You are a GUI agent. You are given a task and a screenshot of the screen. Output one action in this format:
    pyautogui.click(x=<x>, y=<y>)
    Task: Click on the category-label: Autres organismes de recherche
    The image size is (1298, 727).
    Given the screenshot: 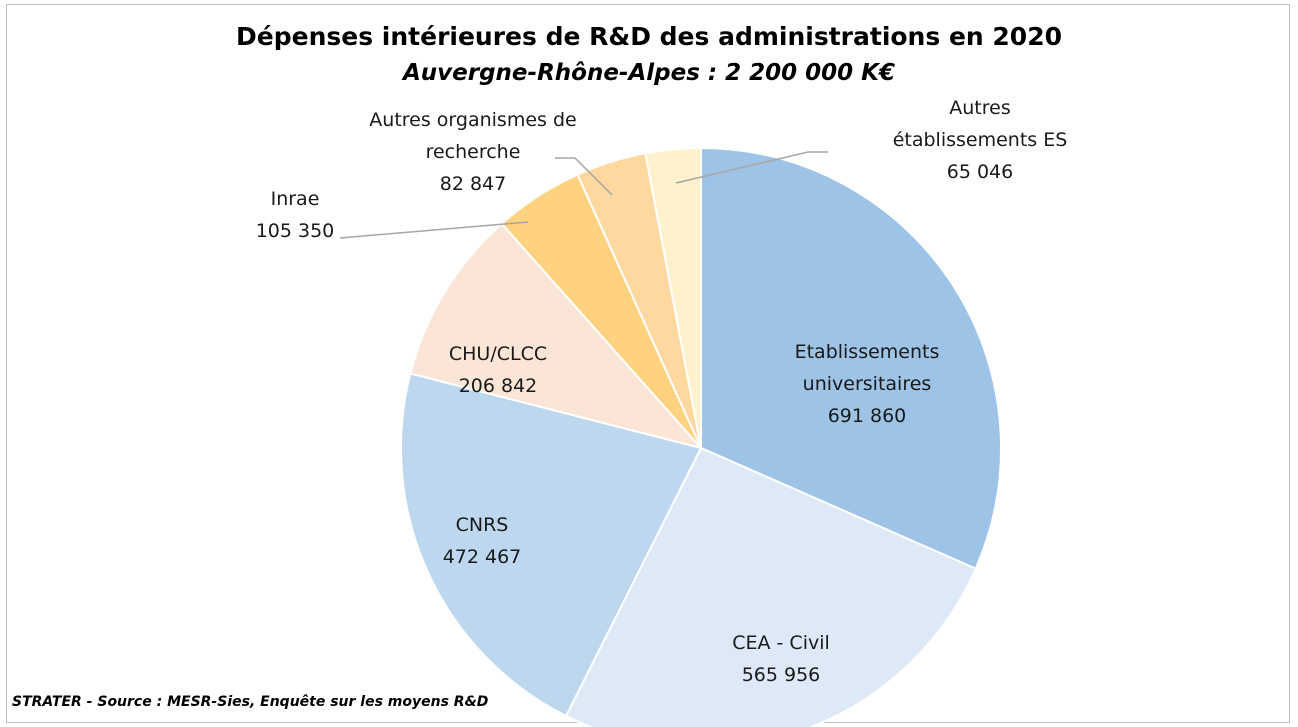 What is the action you would take?
    pyautogui.click(x=473, y=136)
    